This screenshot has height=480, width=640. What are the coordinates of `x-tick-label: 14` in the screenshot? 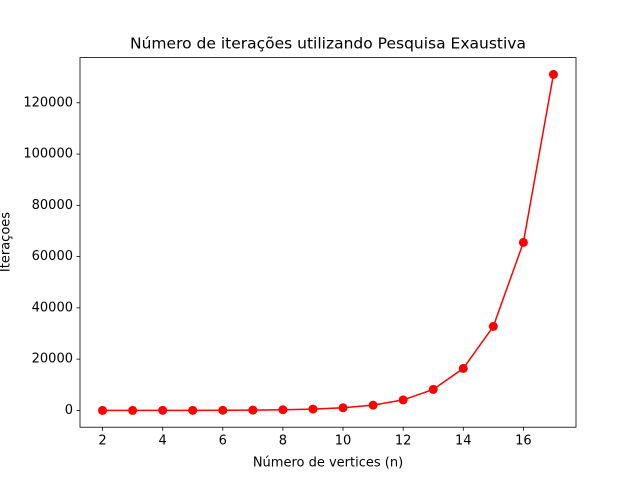 It's located at (463, 441).